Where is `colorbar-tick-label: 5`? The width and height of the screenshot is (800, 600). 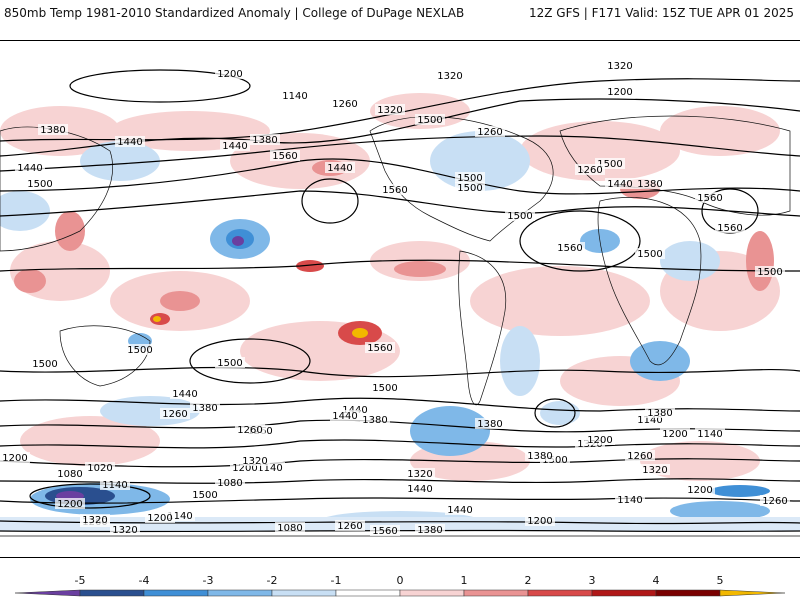 colorbar-tick-label: 5 is located at coordinates (720, 580).